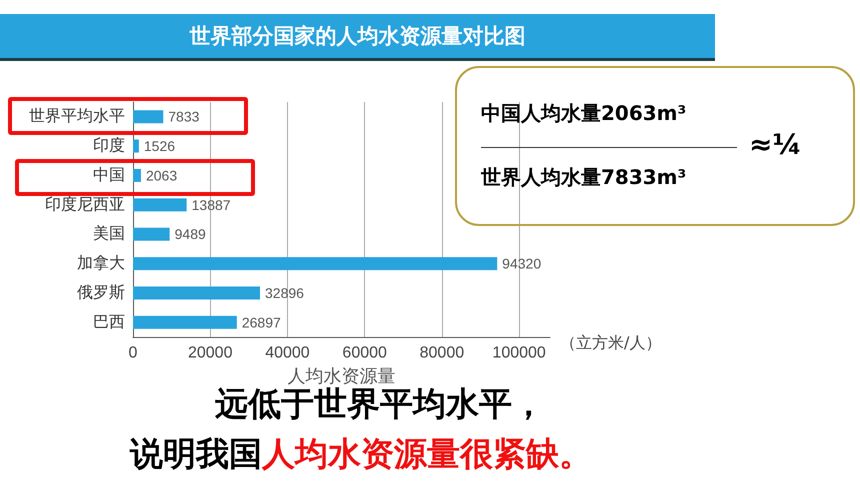 Image resolution: width=860 pixels, height=484 pixels. I want to click on x-tick-label: 40000, so click(287, 353).